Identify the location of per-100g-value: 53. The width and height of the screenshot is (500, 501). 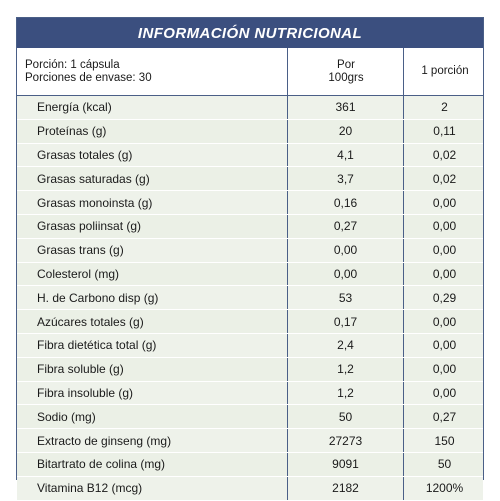
(345, 298).